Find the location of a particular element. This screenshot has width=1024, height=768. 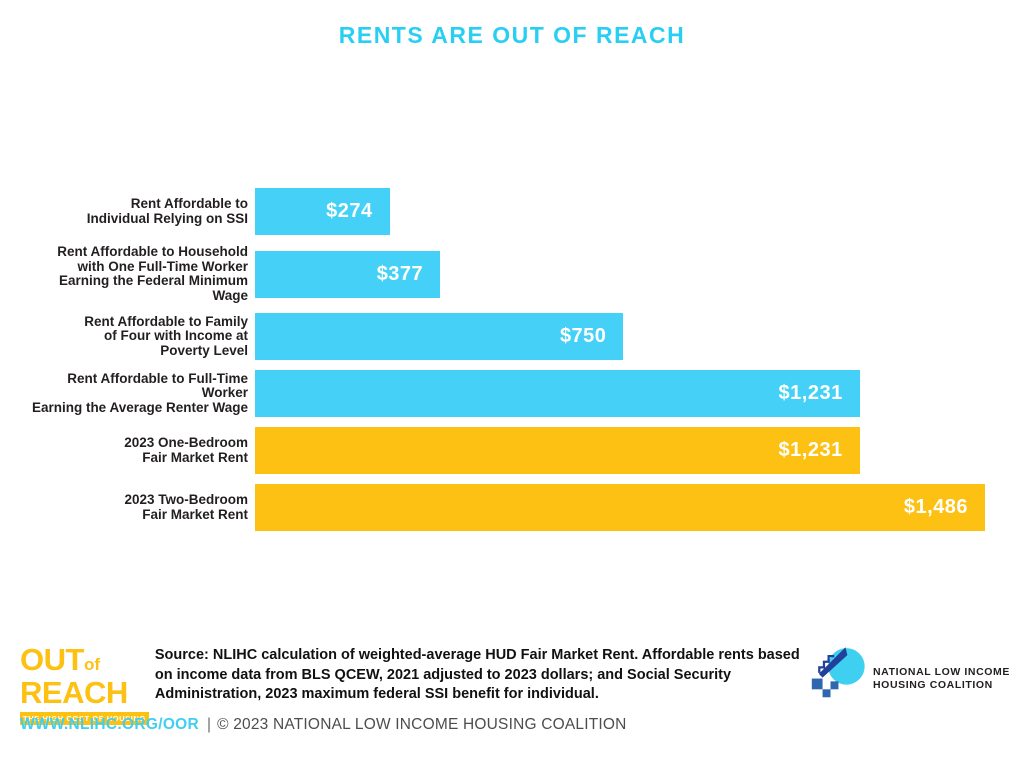

nlihc-logo-line2: HOUSING COALITION is located at coordinates (933, 685).